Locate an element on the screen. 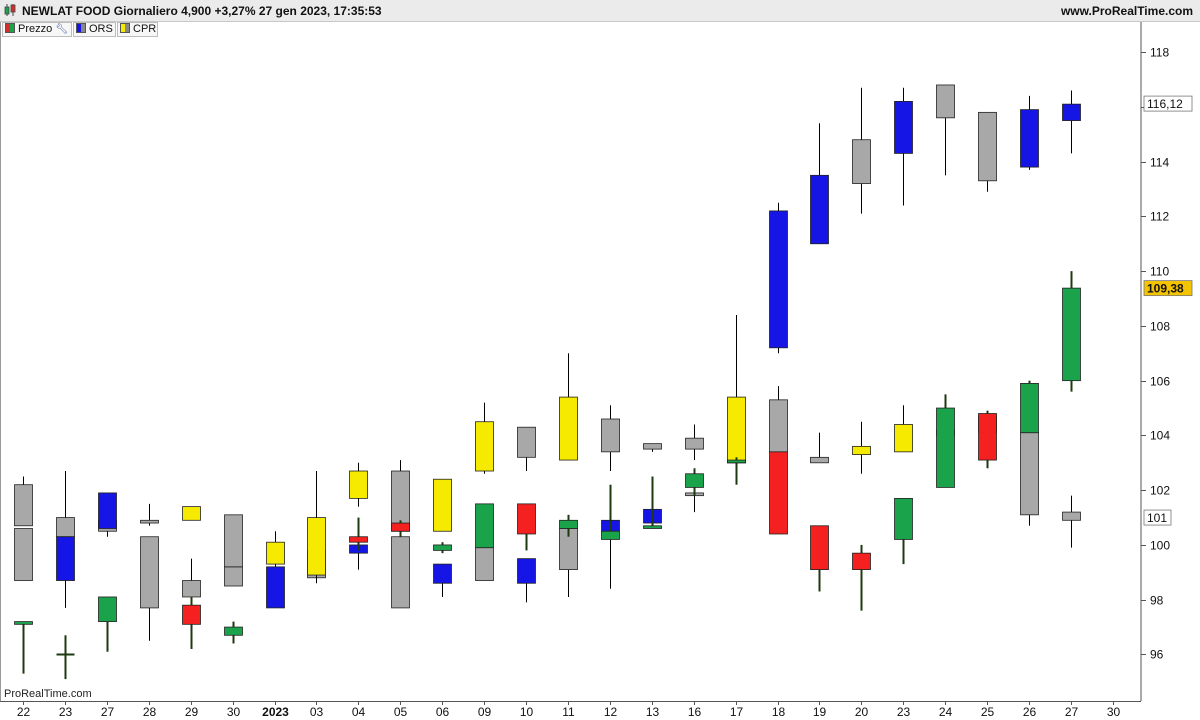 The height and width of the screenshot is (720, 1200). legend-label: Prezzo is located at coordinates (35, 29).